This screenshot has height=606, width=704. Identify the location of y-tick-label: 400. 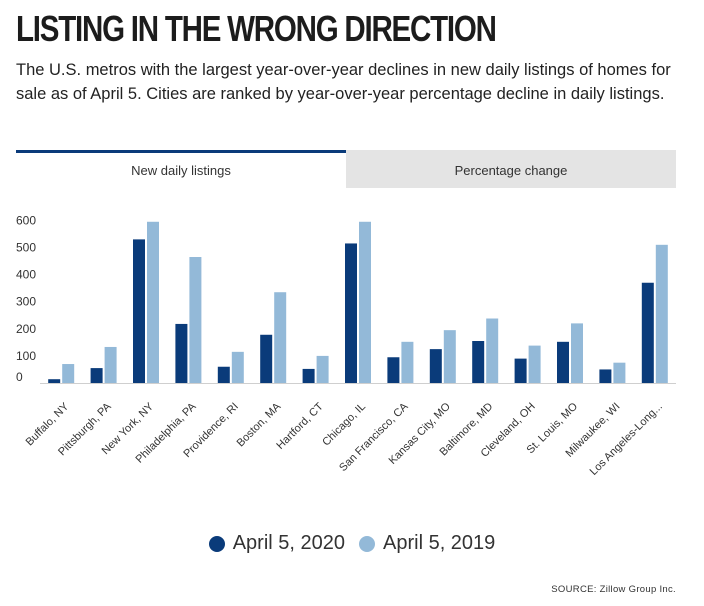
(26, 275).